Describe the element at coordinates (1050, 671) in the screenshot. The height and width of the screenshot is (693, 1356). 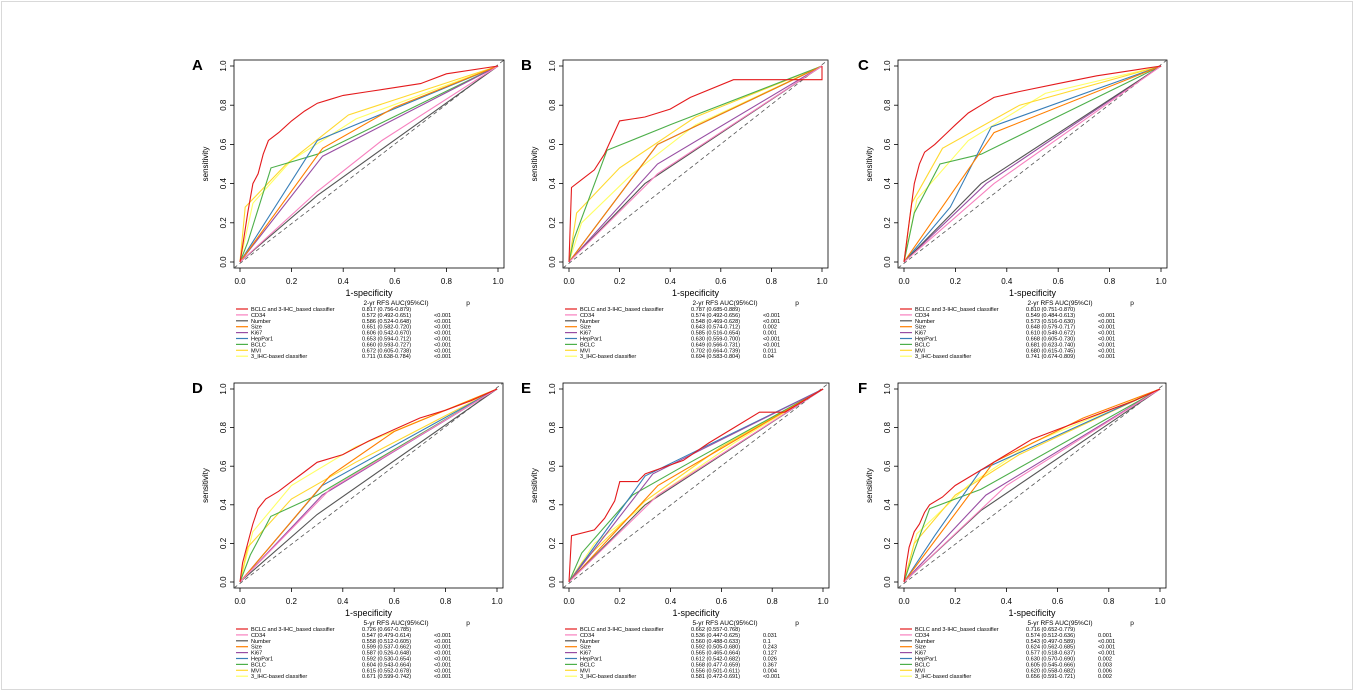
I see `legend-series-auc: 0.620 (0.558-0.682)` at that location.